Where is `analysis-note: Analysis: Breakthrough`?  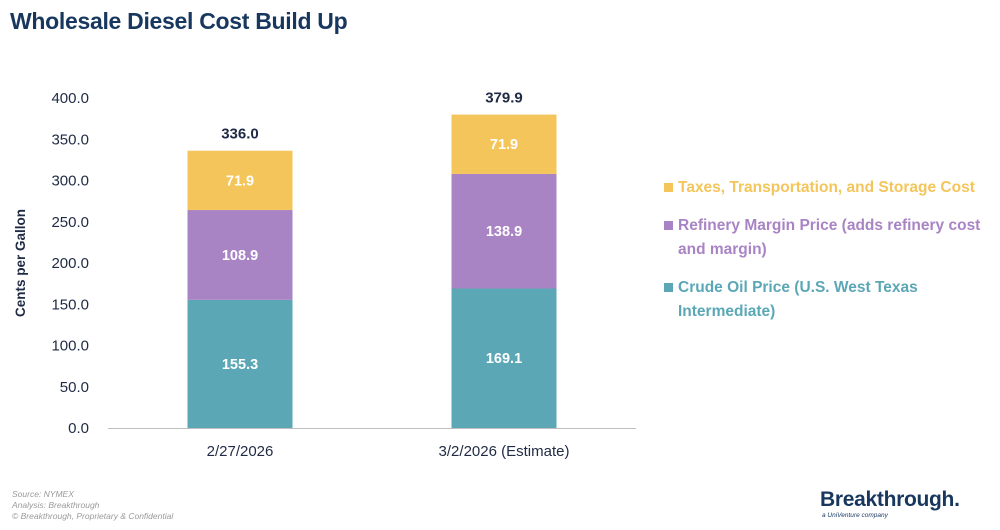 analysis-note: Analysis: Breakthrough is located at coordinates (56, 505).